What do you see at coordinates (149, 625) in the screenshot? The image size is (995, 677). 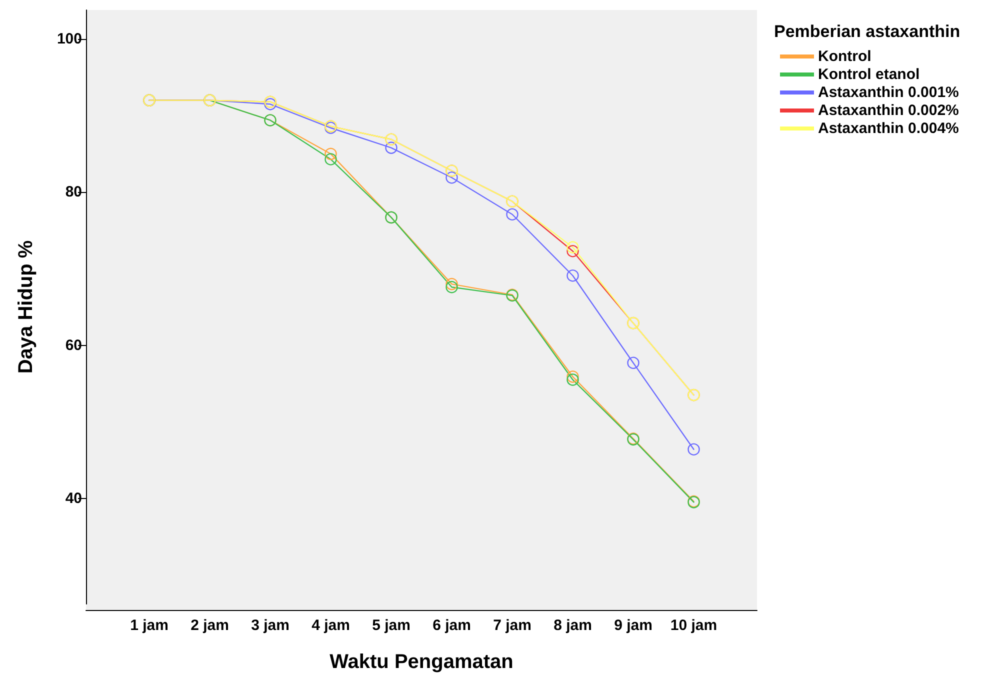 I see `x-tick-label: 1 jam` at bounding box center [149, 625].